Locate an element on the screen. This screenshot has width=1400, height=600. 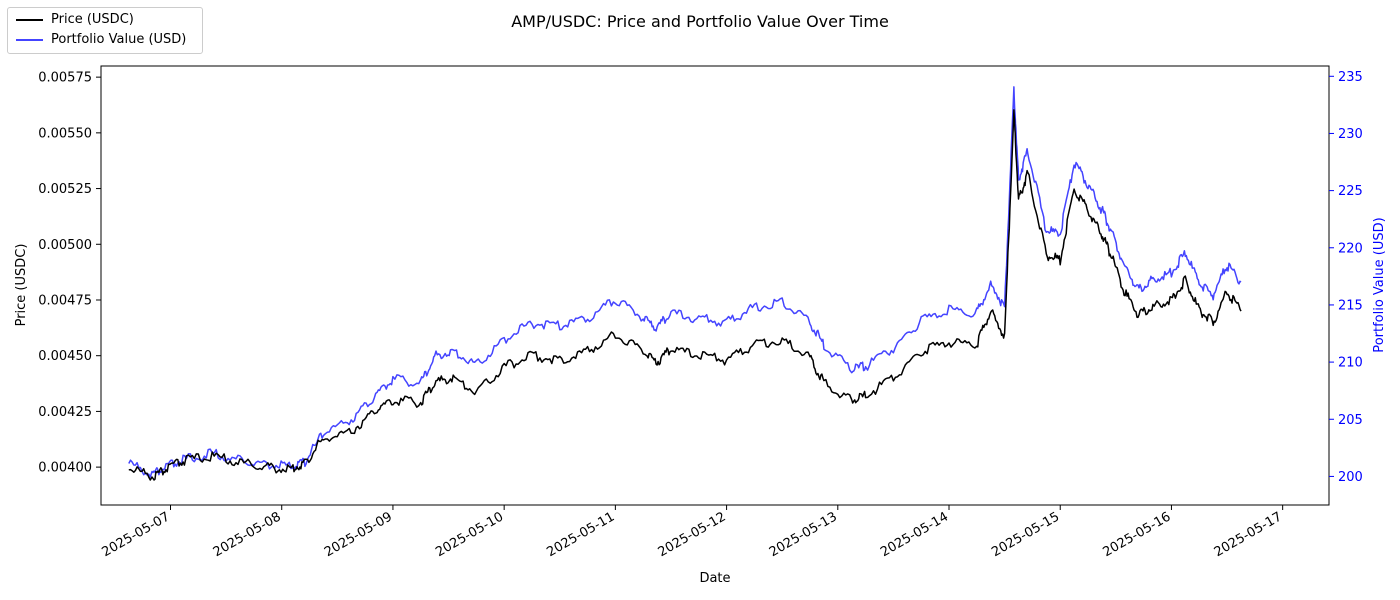
x-tick-label: 2025-05-12 is located at coordinates (692, 534).